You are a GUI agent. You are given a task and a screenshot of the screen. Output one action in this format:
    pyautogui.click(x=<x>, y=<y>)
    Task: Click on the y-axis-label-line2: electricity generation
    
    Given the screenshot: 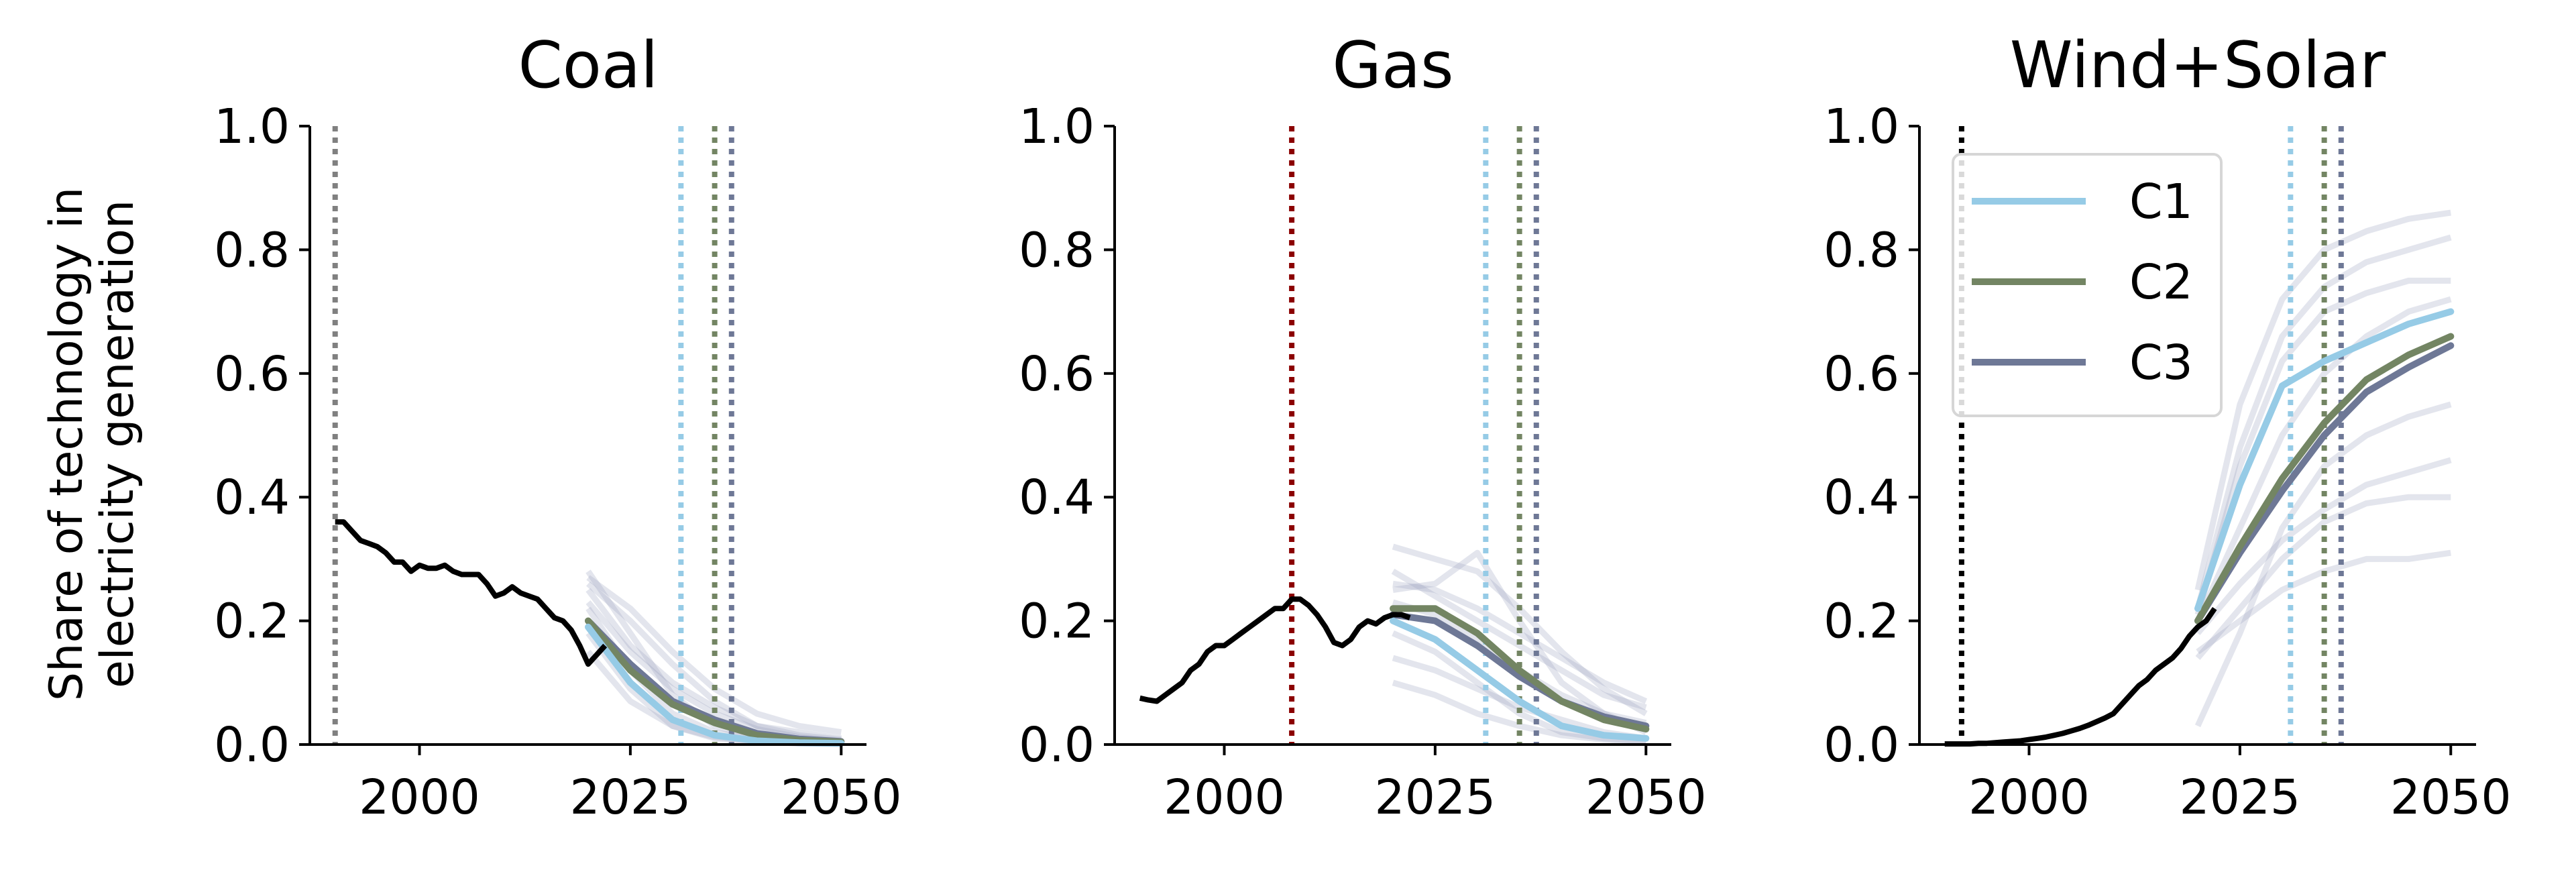 What is the action you would take?
    pyautogui.click(x=117, y=444)
    